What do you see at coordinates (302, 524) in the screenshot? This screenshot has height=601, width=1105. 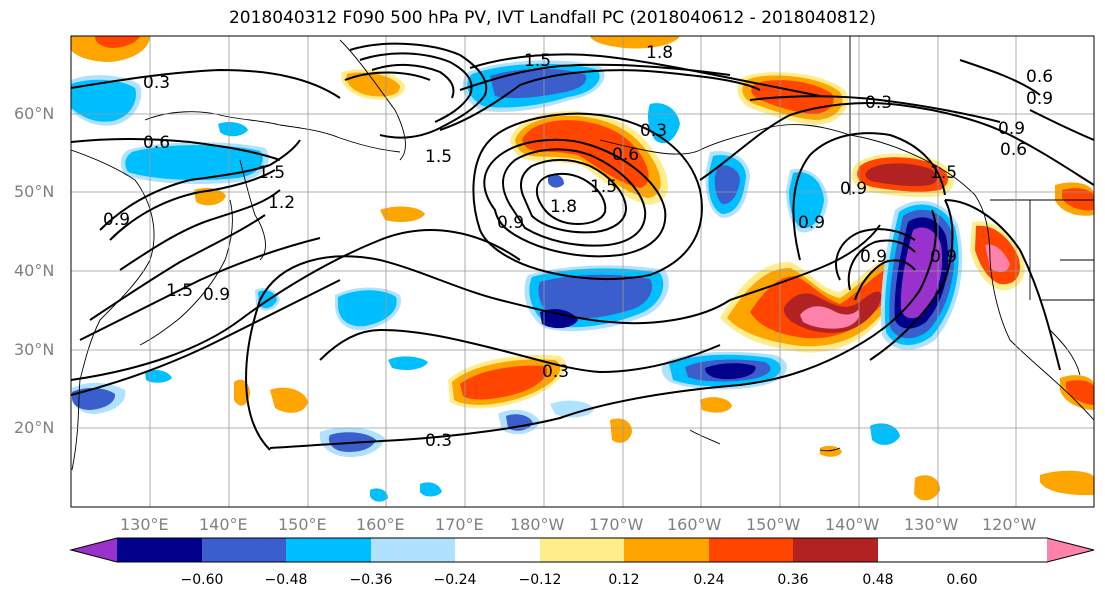 I see `lon-label: 150°E` at bounding box center [302, 524].